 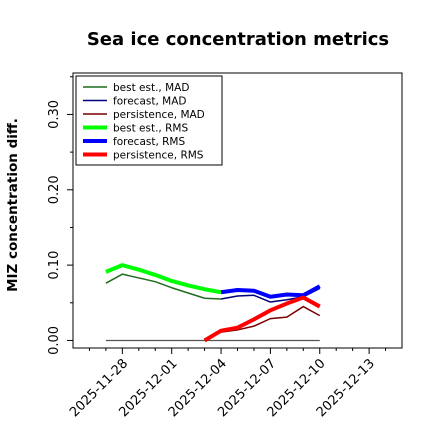 What do you see at coordinates (238, 39) in the screenshot?
I see `chart-title: Sea ice concentration metrics` at bounding box center [238, 39].